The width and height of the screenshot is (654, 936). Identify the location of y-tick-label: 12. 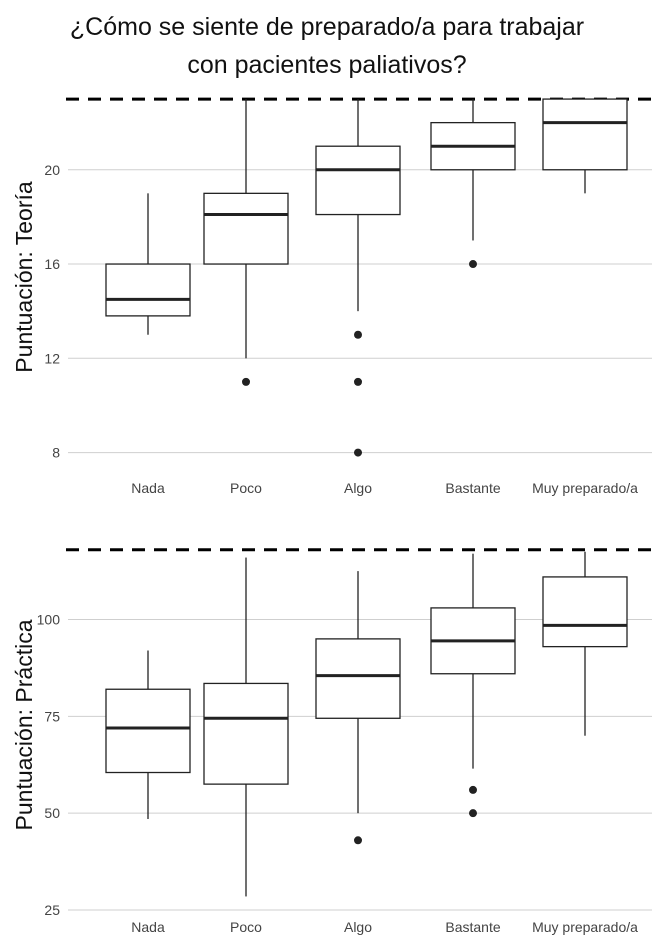
(52, 358).